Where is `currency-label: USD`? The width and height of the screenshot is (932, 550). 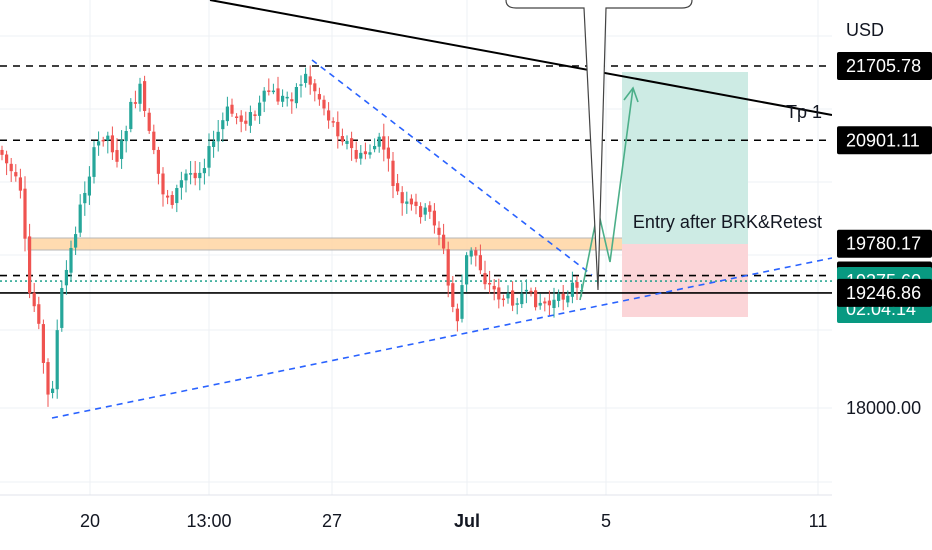 currency-label: USD is located at coordinates (865, 30).